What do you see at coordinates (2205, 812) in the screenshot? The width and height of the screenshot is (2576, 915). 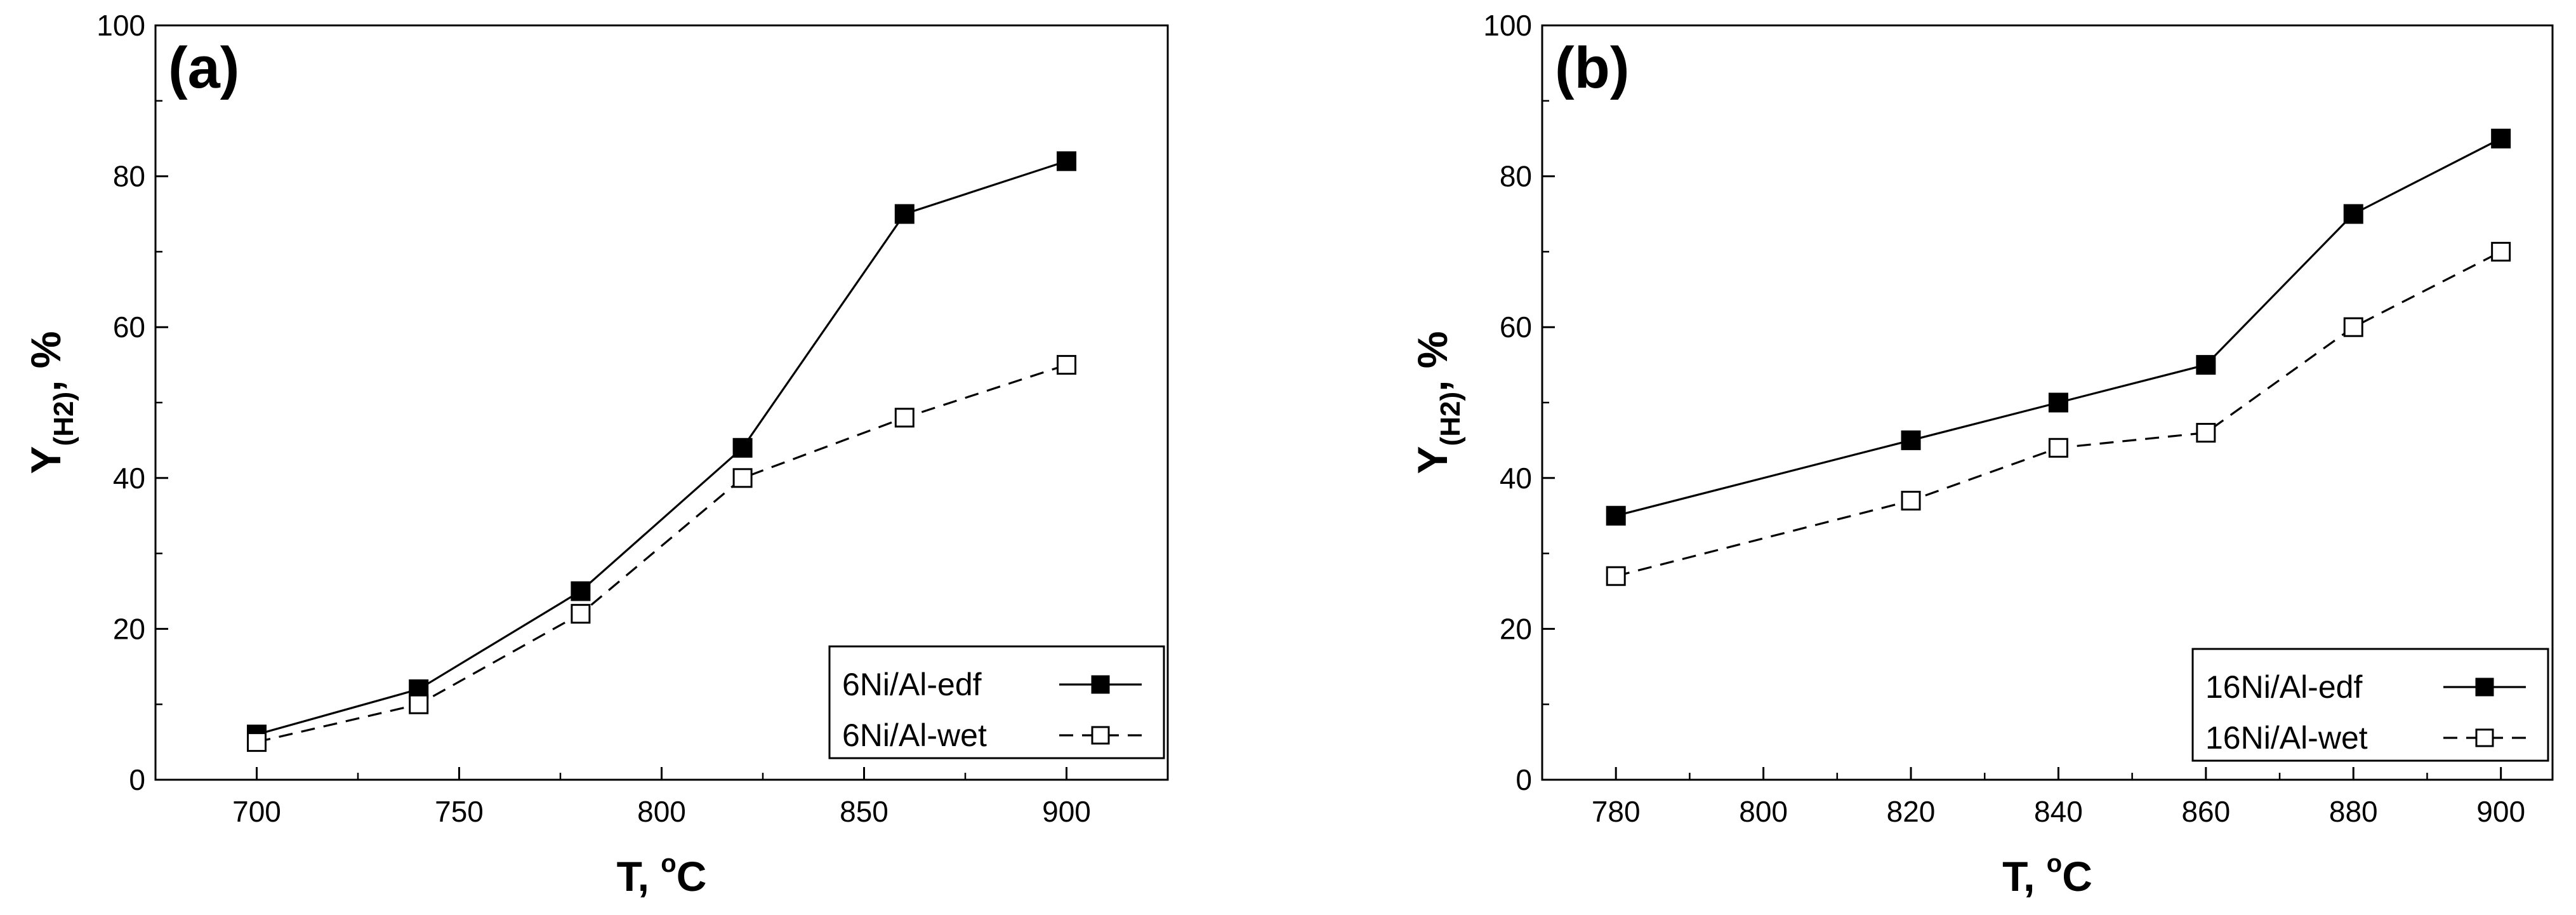 I see `x-tick-label: 860` at bounding box center [2205, 812].